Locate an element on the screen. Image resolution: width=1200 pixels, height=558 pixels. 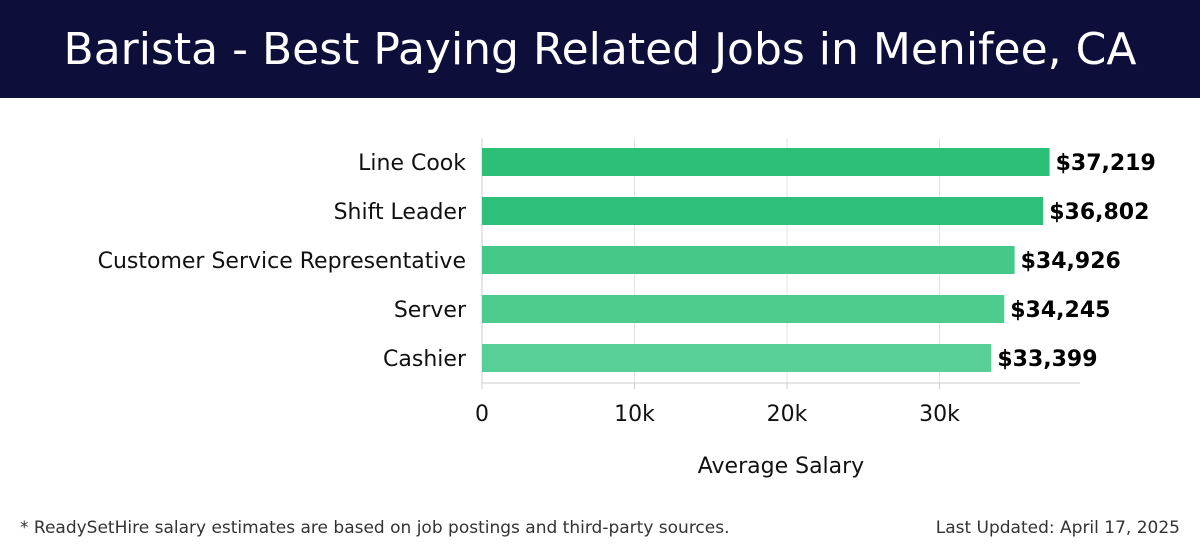
category-label-3: Server is located at coordinates (430, 310).